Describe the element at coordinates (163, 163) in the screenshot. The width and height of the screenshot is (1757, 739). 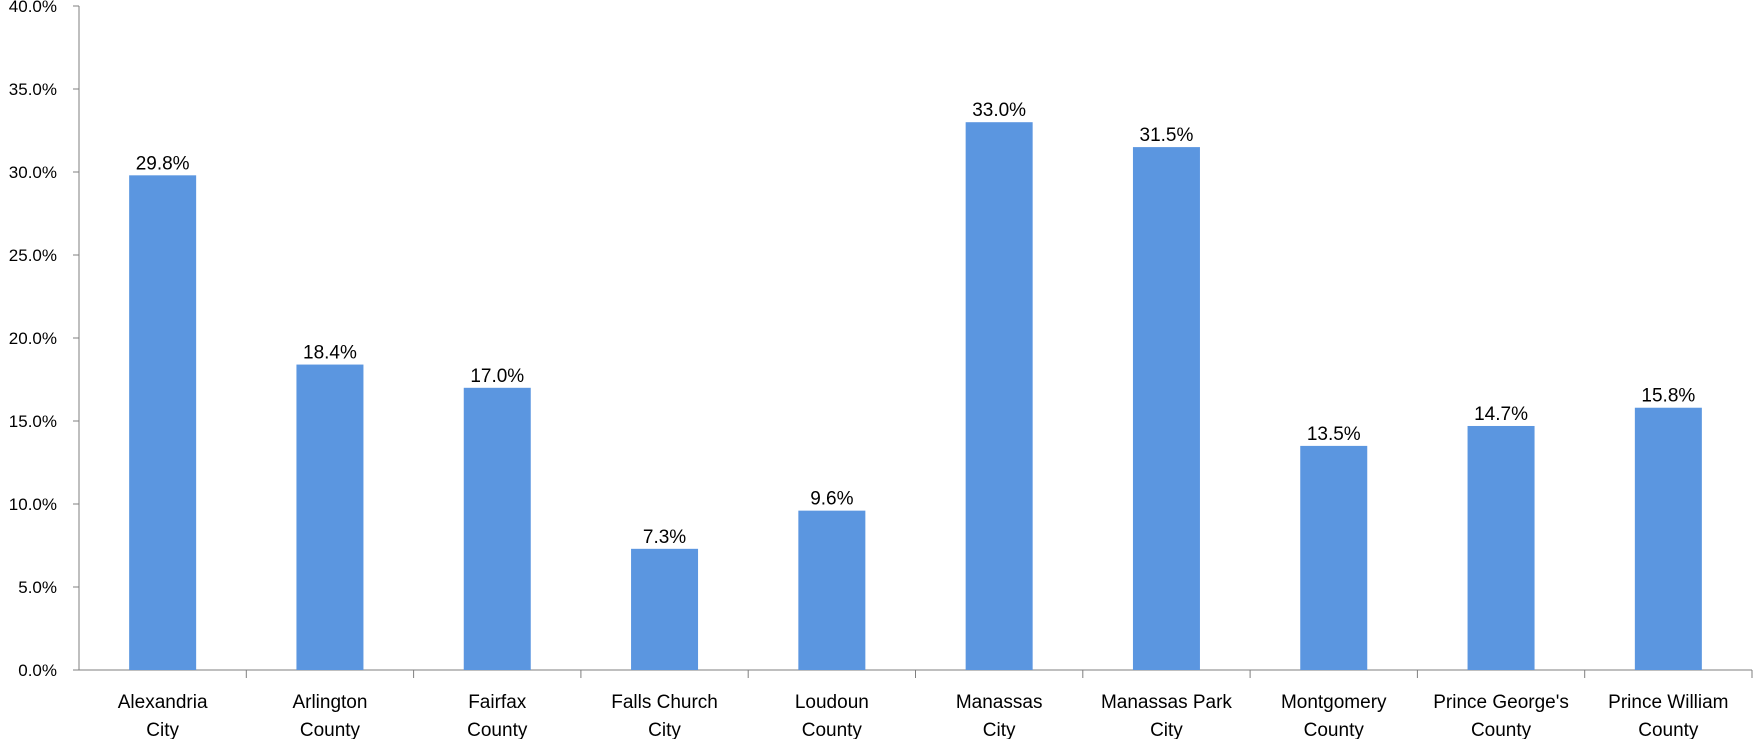
I see `data-label: 29.8%` at that location.